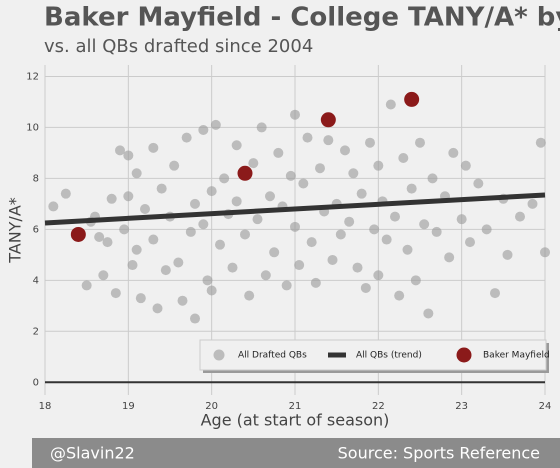 The image size is (560, 468). Describe the element at coordinates (295, 420) in the screenshot. I see `x-axis-label: Age (at start of season)` at that location.